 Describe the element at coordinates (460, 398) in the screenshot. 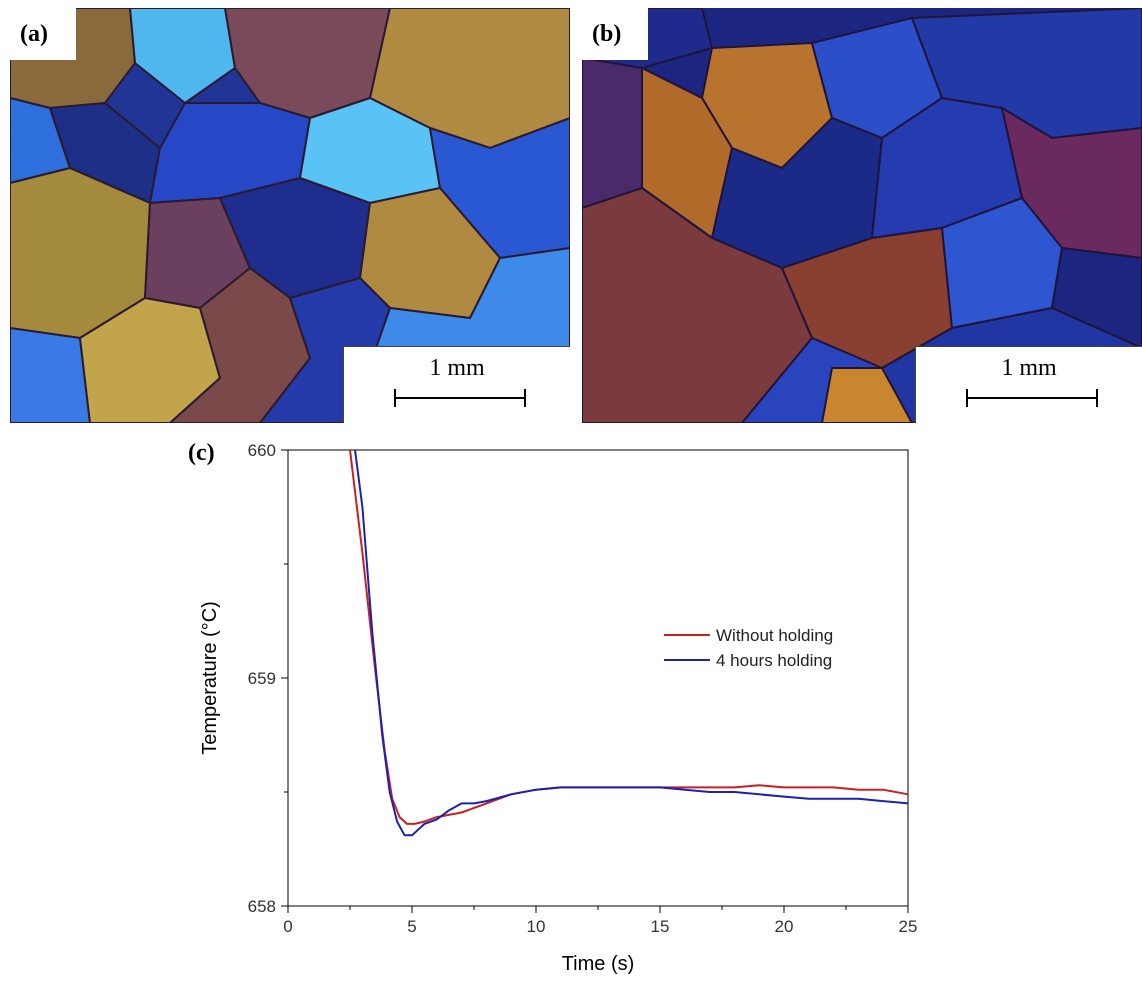

I see `scale-bar-a` at that location.